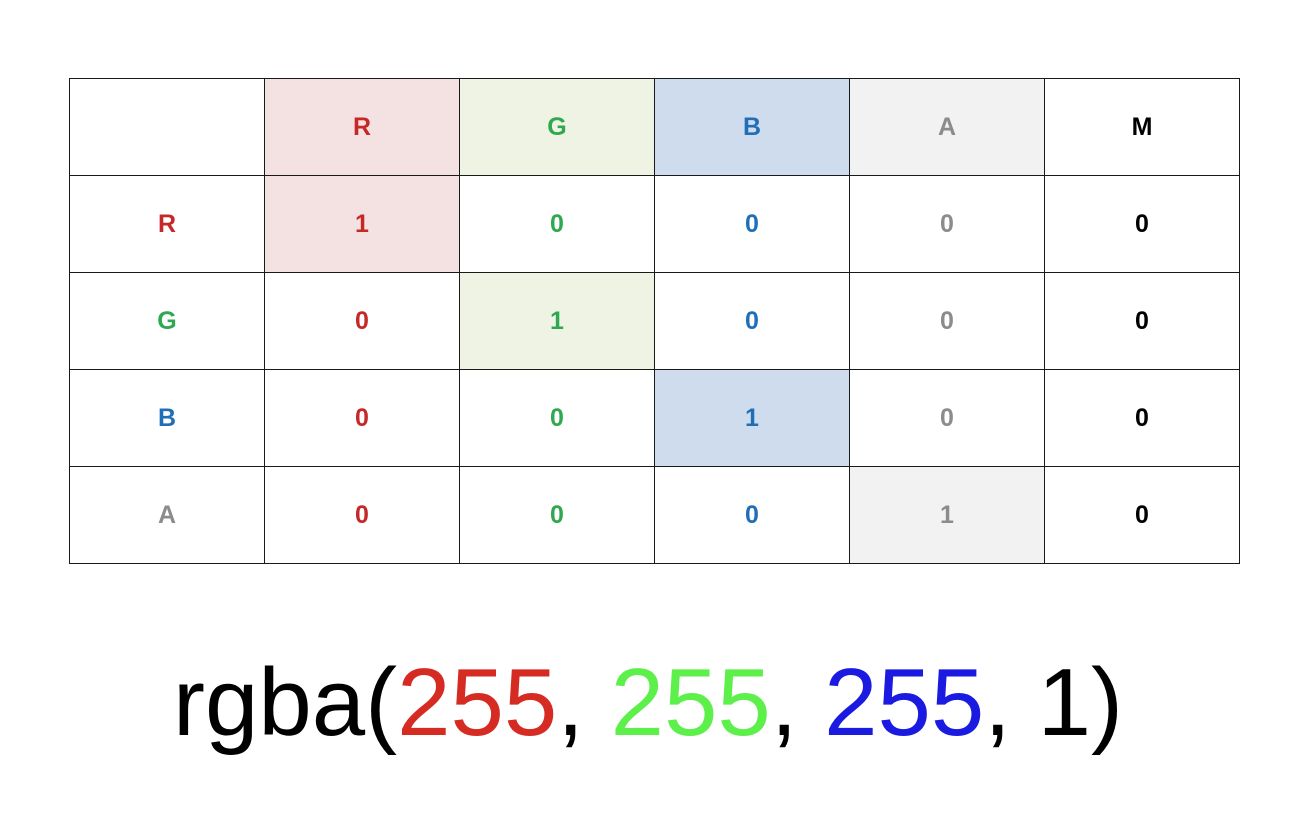 Image resolution: width=1296 pixels, height=832 pixels. What do you see at coordinates (1142, 418) in the screenshot?
I see `cell-b-m: 0` at bounding box center [1142, 418].